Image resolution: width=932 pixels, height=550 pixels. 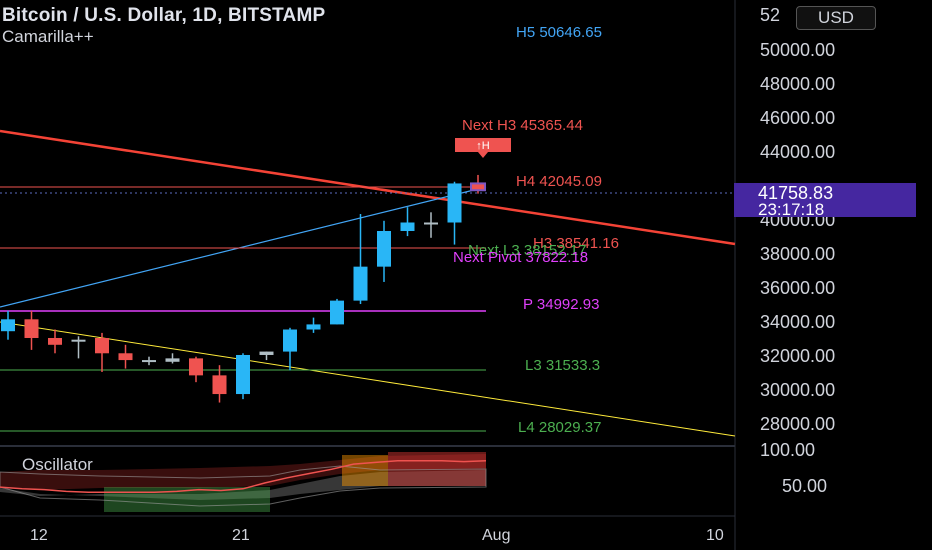 What do you see at coordinates (798, 151) in the screenshot?
I see `y-tick-label: 44000.00` at bounding box center [798, 151].